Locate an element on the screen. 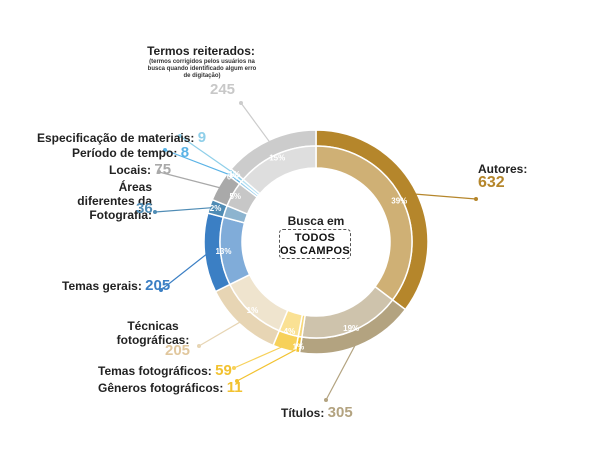 The height and width of the screenshot is (469, 600). label-especificacao: Especificação de materiais: 9 is located at coordinates (122, 137).